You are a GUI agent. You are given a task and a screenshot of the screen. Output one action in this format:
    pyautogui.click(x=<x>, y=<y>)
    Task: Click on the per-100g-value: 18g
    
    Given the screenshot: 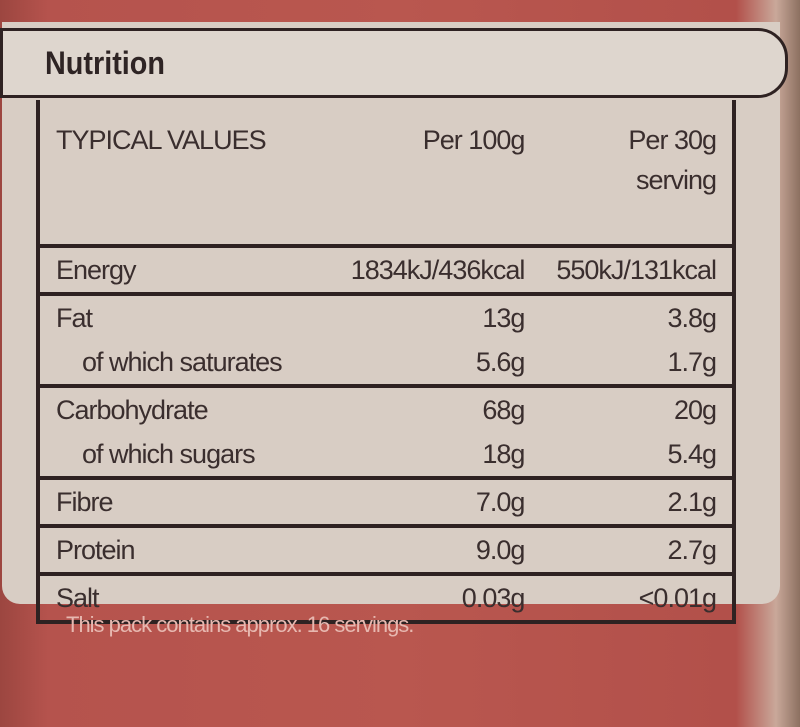 What is the action you would take?
    pyautogui.click(x=503, y=453)
    